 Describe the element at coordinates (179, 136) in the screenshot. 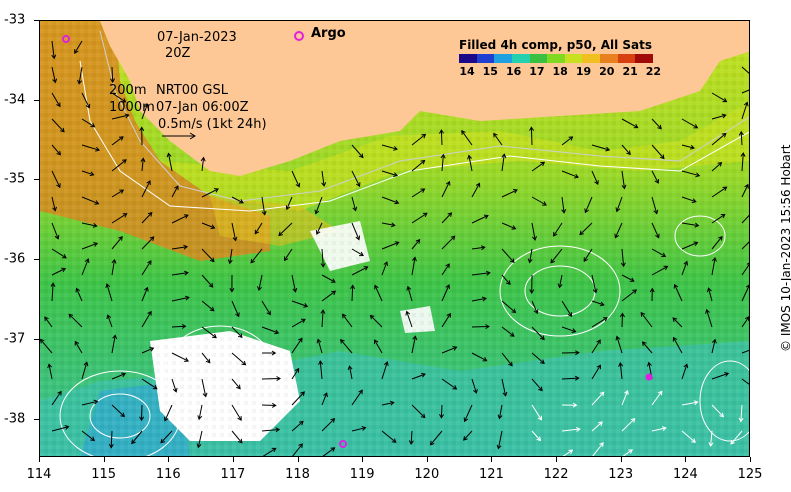

I see `scale-arrow-icon` at that location.